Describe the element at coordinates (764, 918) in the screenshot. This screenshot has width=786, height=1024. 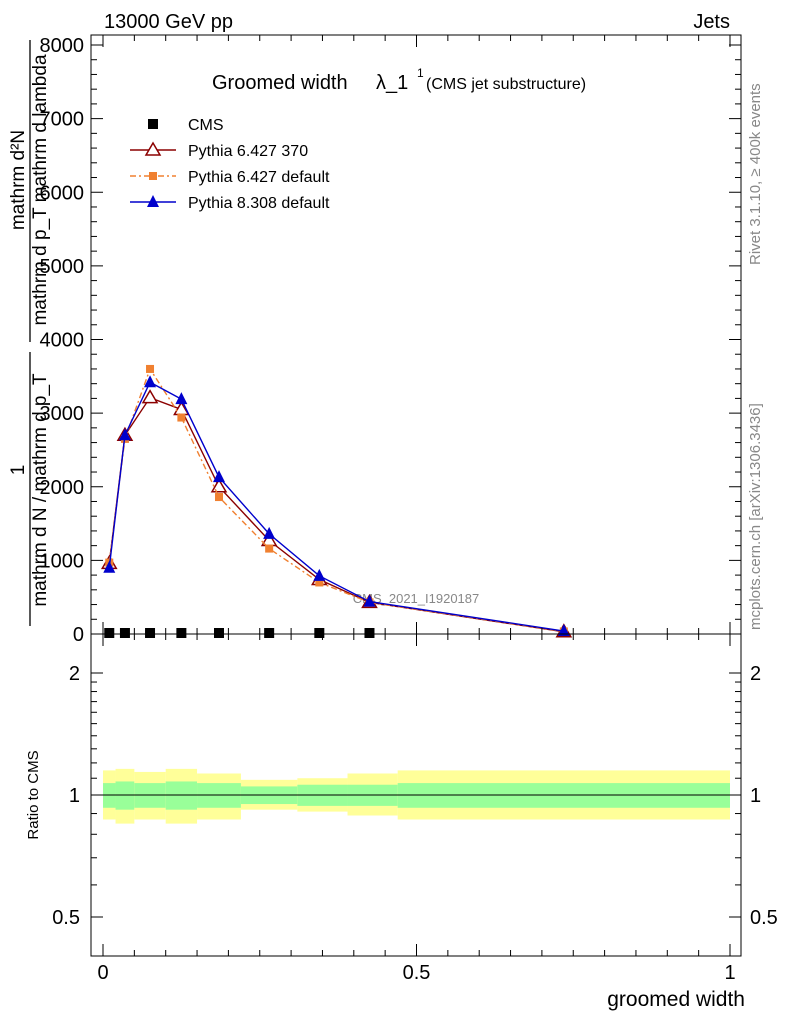
I see `ratio-y-tick-label-right: 0.5` at that location.